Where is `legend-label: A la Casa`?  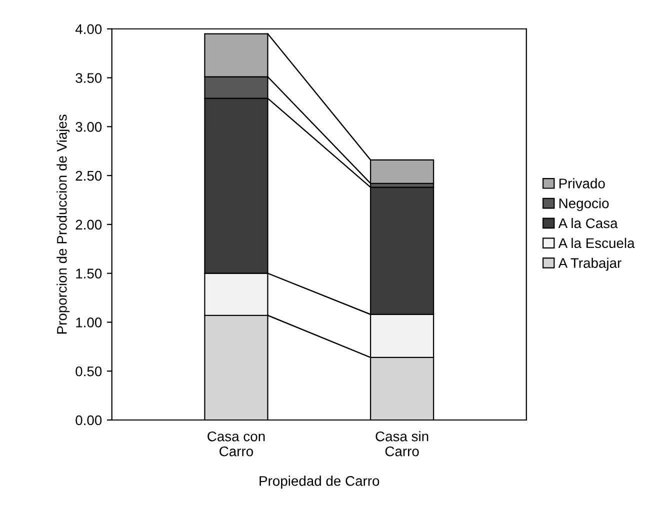 legend-label: A la Casa is located at coordinates (588, 223).